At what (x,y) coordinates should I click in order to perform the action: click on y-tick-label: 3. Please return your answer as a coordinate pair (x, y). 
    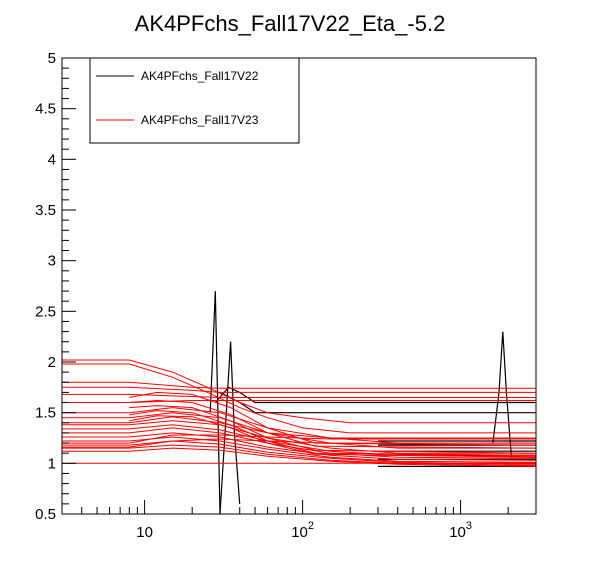
    Looking at the image, I should click on (52, 261).